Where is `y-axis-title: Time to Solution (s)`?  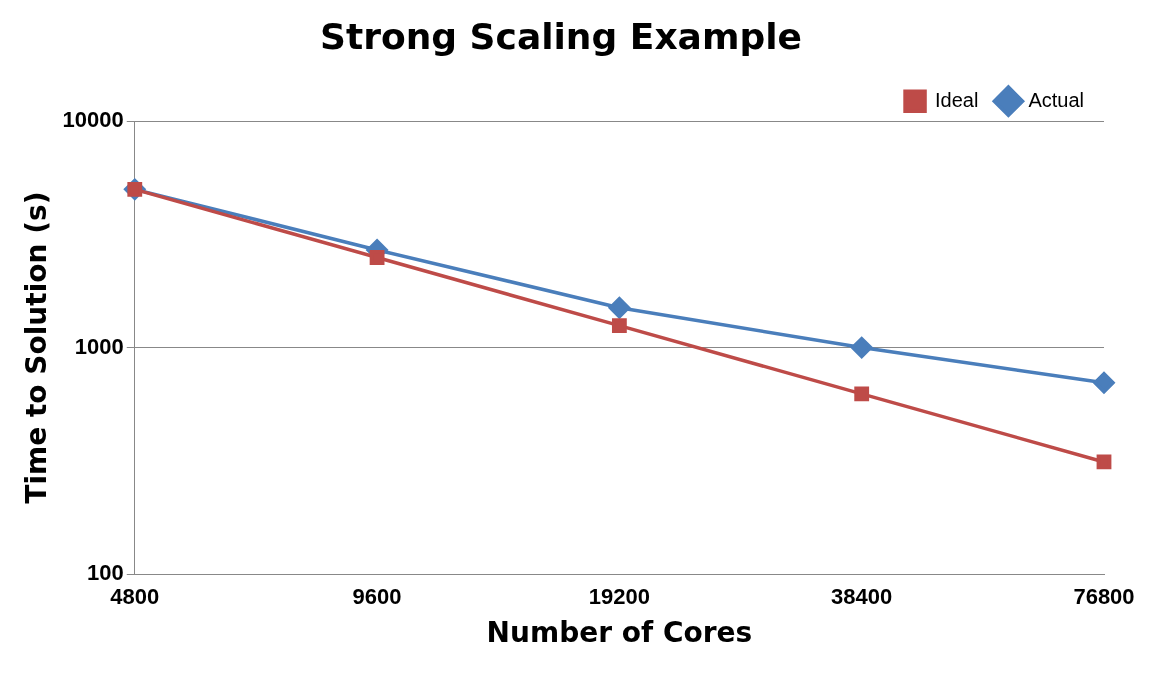 y-axis-title: Time to Solution (s) is located at coordinates (37, 347).